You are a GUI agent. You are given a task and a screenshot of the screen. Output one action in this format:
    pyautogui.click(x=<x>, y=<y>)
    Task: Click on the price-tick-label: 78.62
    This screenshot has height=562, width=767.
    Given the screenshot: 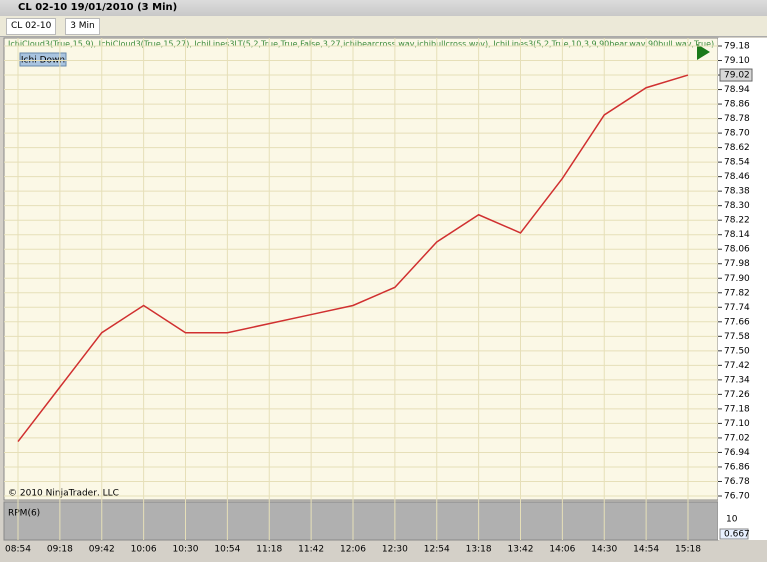 What is the action you would take?
    pyautogui.click(x=737, y=148)
    